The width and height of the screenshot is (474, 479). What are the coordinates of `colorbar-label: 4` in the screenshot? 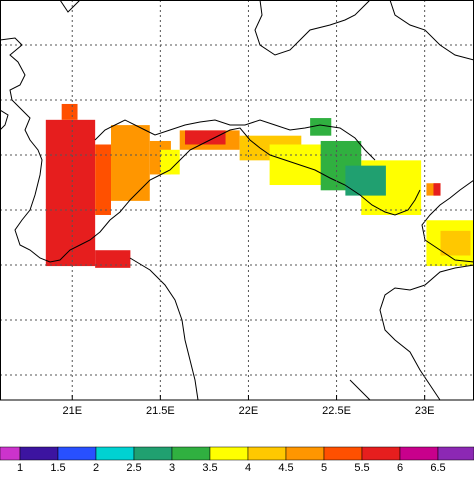 It's located at (248, 468).